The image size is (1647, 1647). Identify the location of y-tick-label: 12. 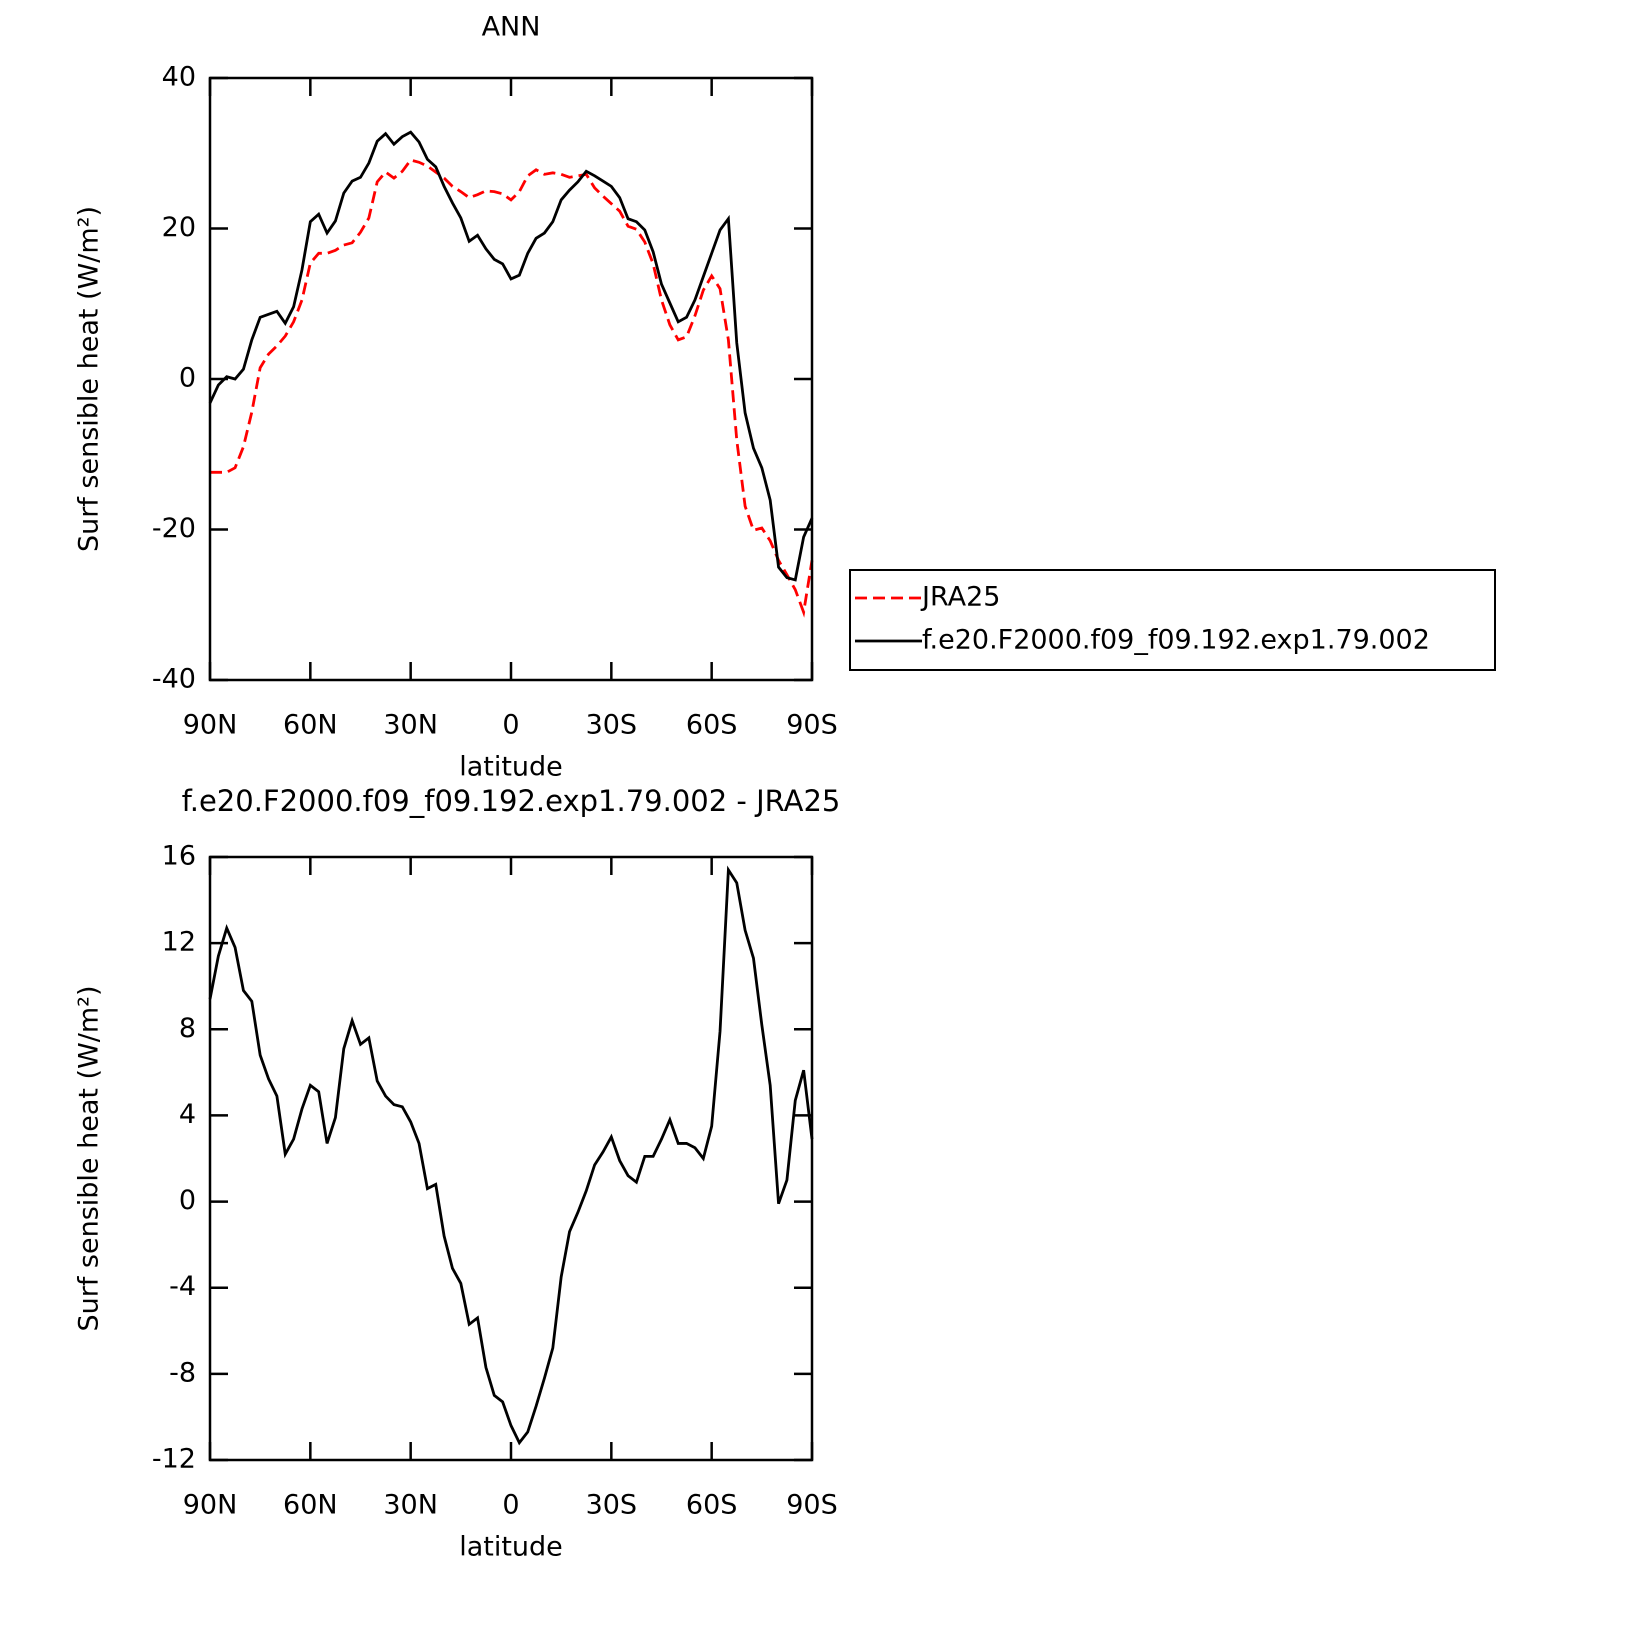
(179, 942).